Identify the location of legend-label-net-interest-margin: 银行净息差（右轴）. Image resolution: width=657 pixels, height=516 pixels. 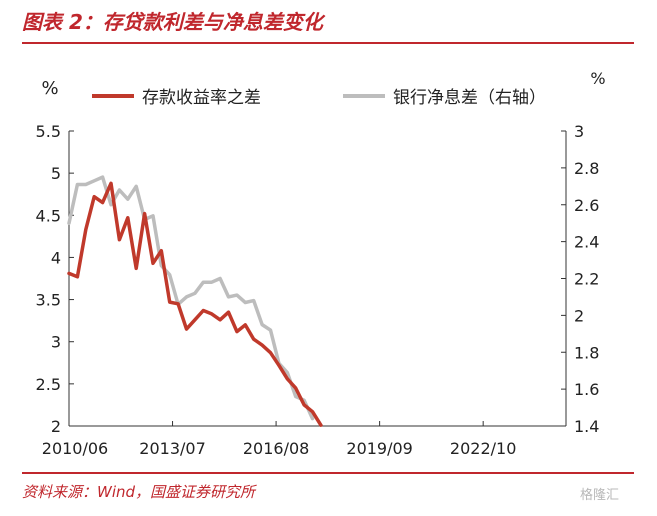
(469, 98).